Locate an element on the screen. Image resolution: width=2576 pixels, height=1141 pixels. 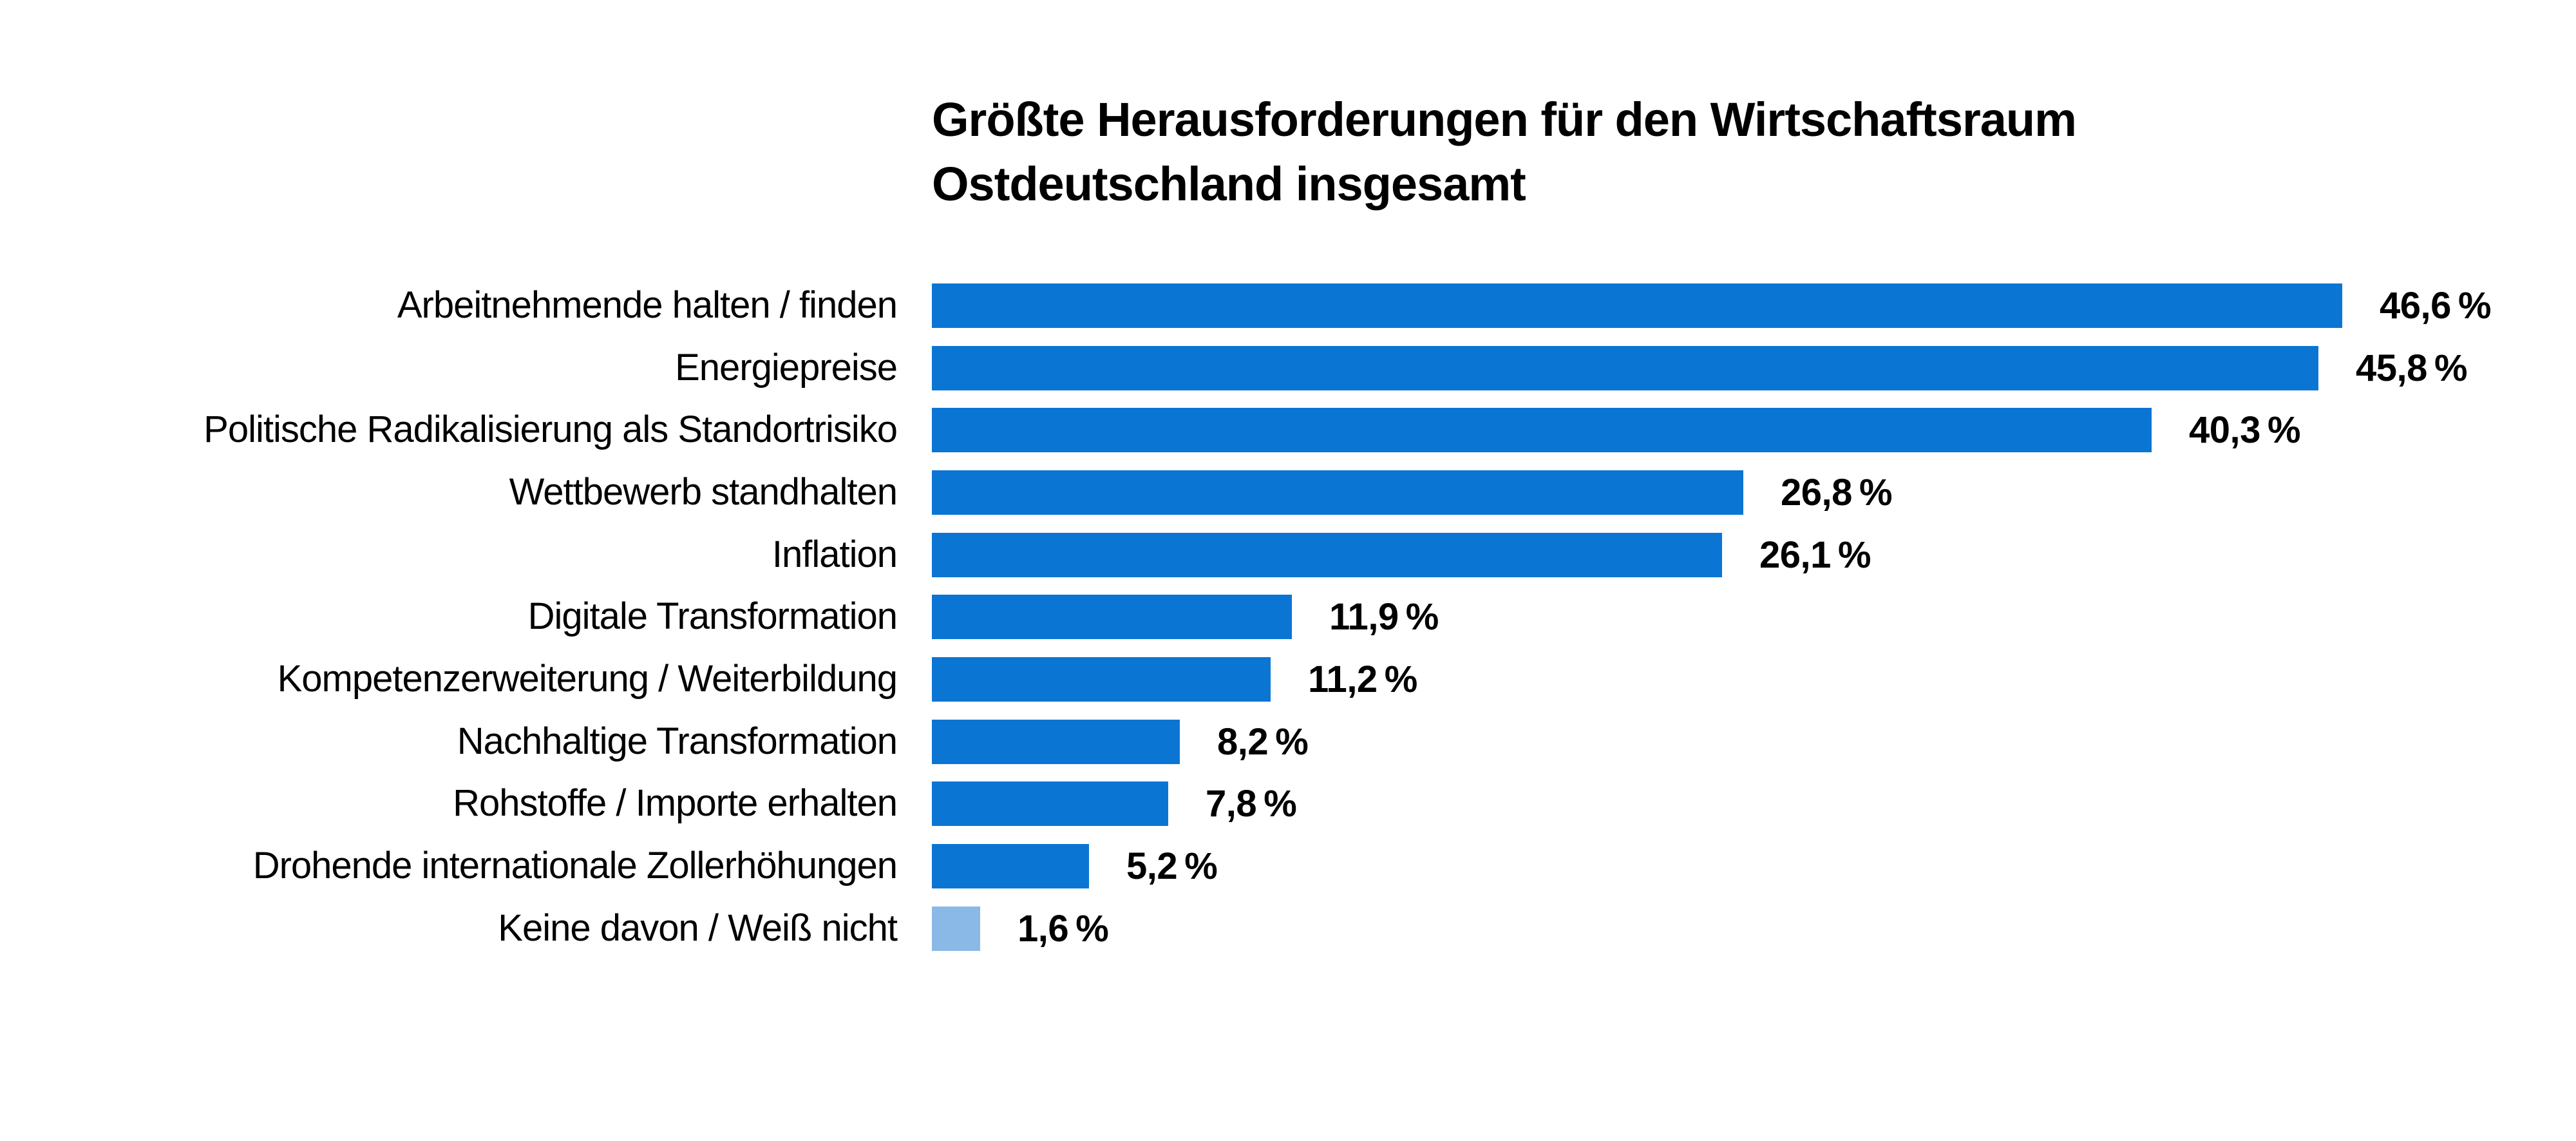
bar-row: Inflation 26,1 % is located at coordinates (1288, 555).